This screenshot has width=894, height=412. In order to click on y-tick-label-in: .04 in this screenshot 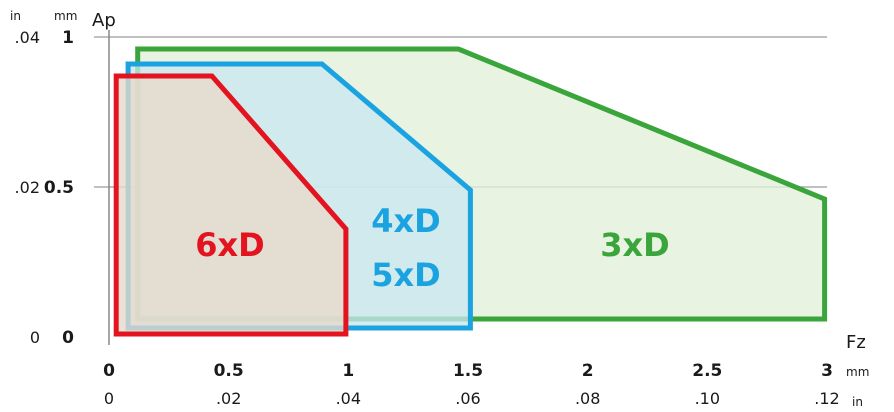, I will do `click(27, 37)`.